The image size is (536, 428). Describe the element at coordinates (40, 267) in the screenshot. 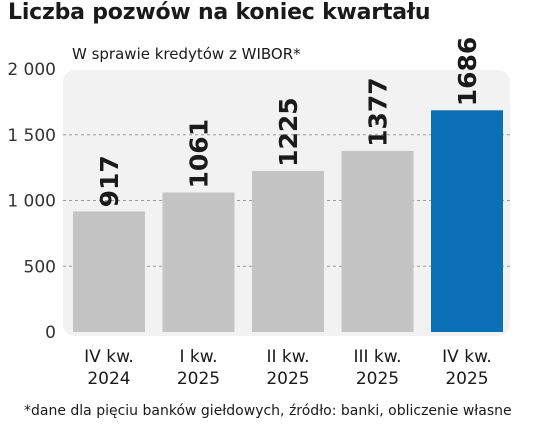

I see `y-tick-label: 500` at that location.